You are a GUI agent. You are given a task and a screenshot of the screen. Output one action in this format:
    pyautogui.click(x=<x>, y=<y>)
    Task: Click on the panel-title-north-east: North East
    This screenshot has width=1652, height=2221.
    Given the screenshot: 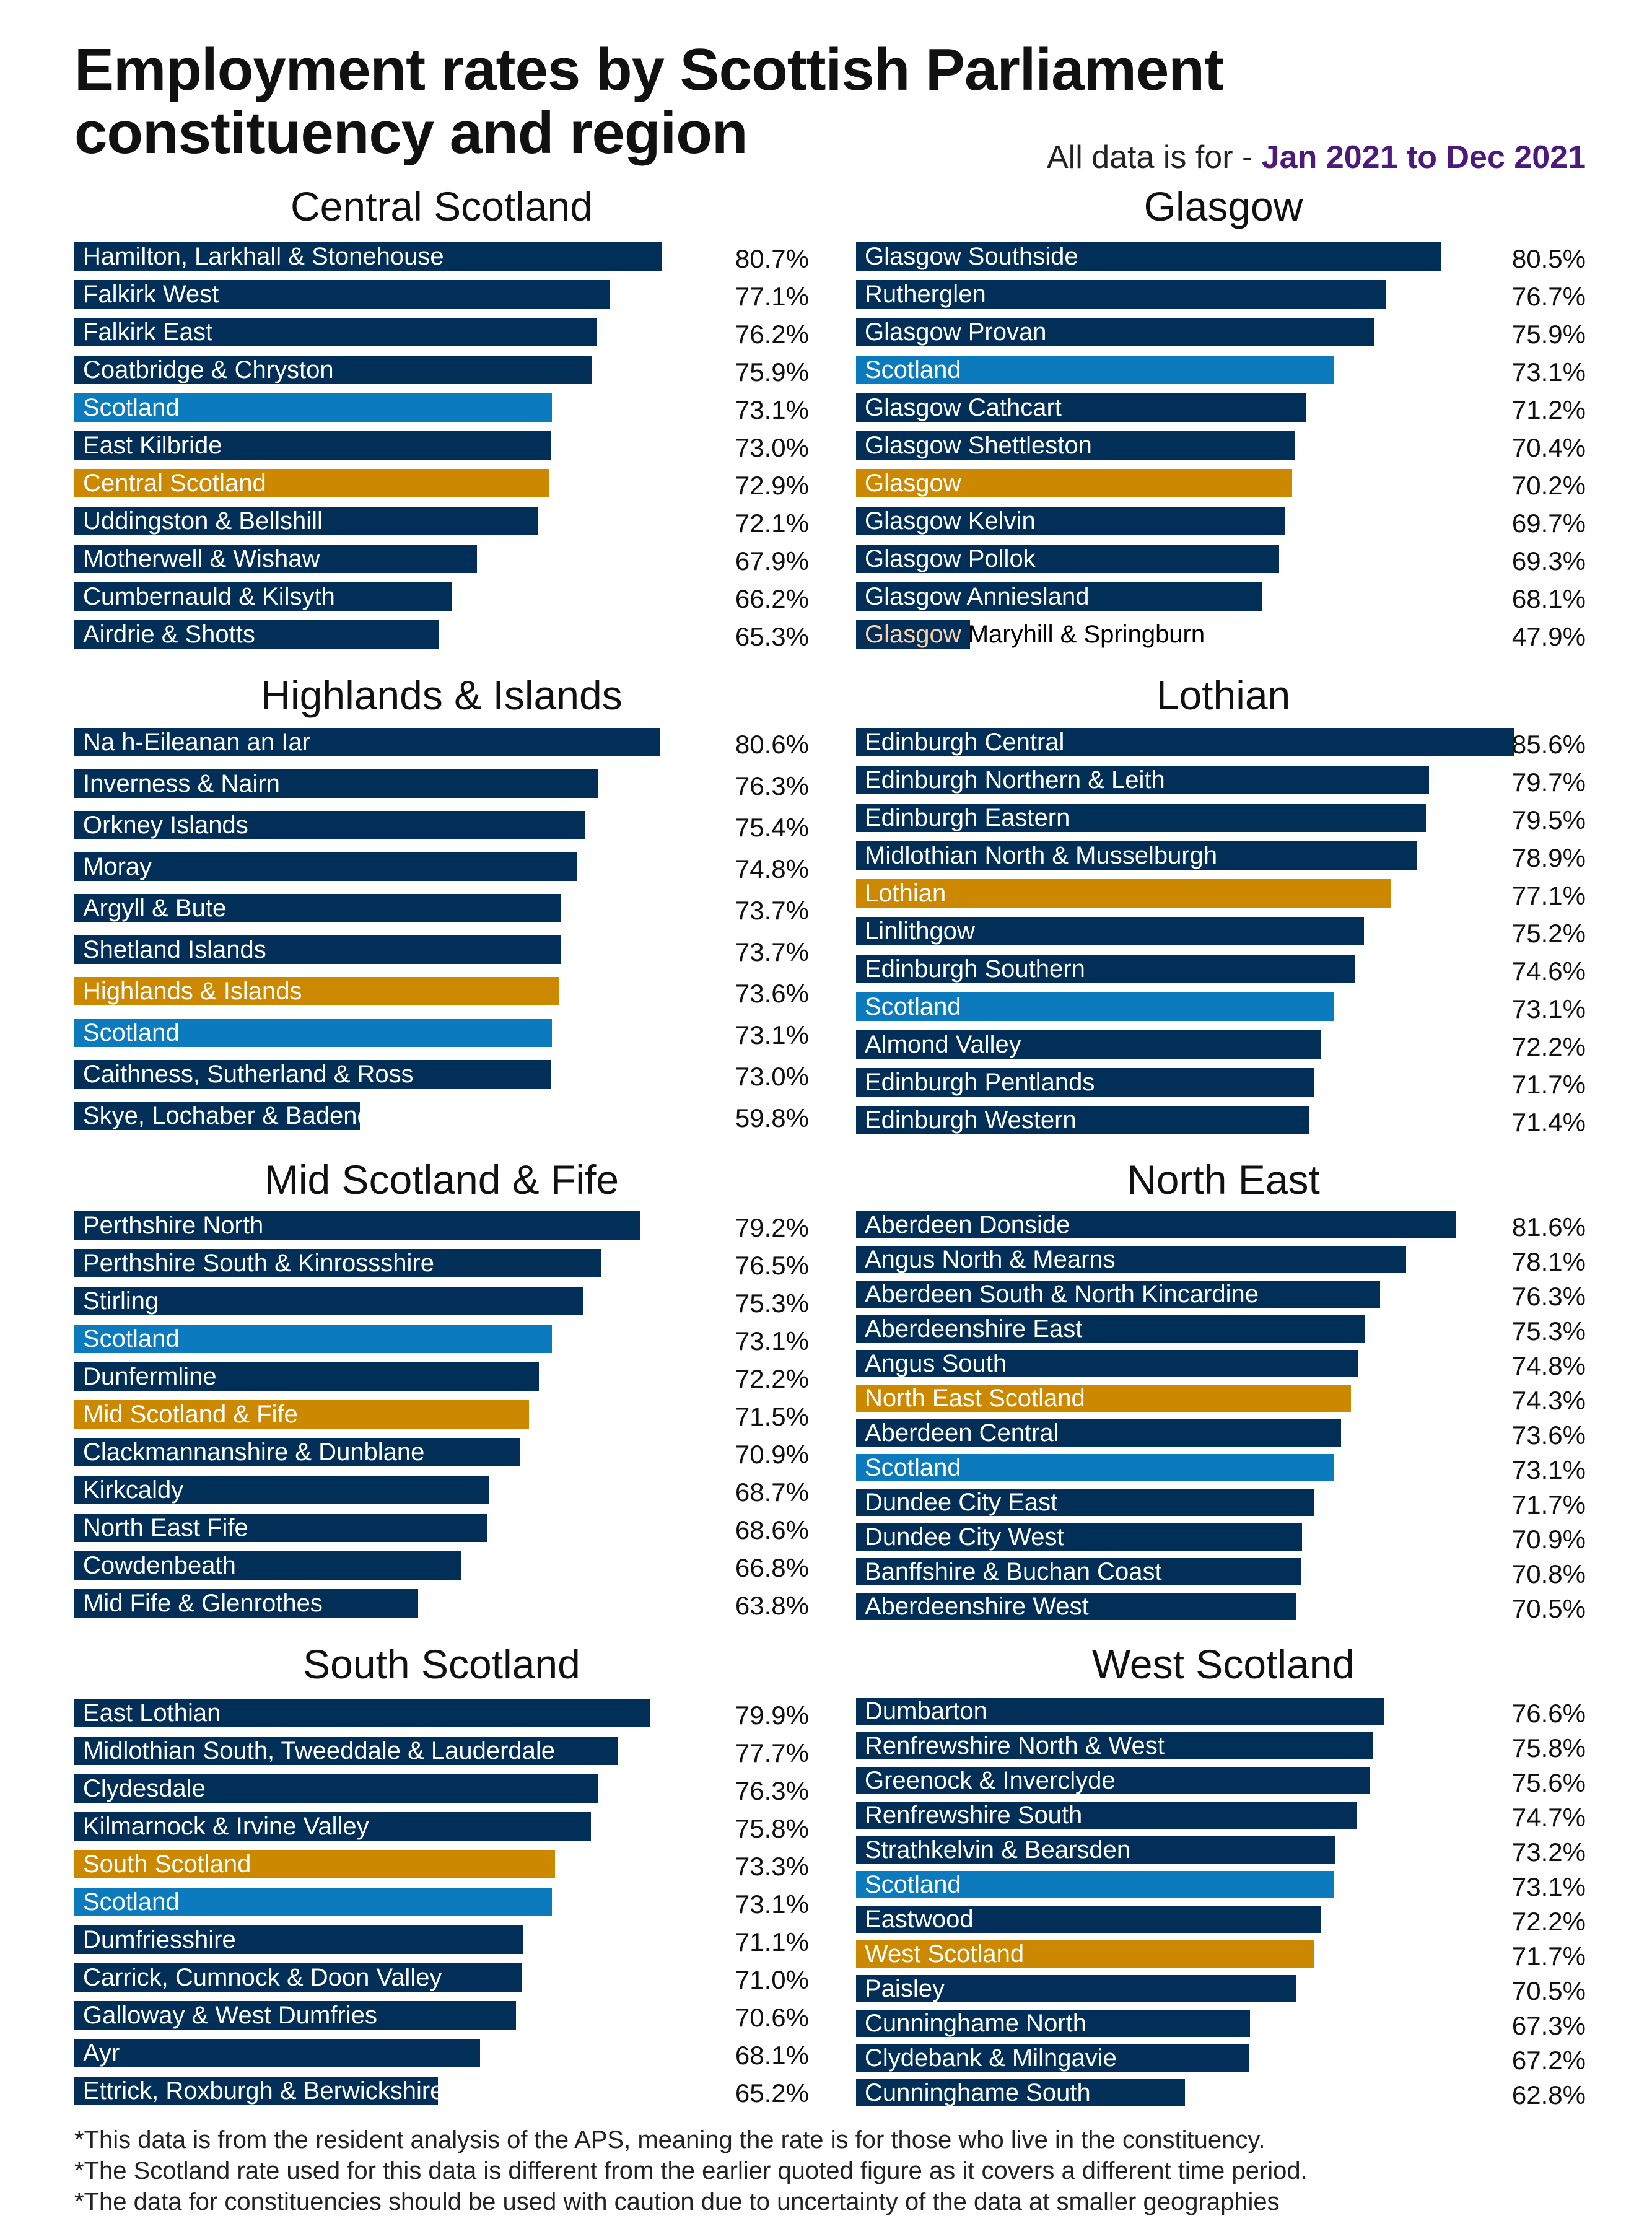 What is the action you would take?
    pyautogui.click(x=1223, y=1180)
    